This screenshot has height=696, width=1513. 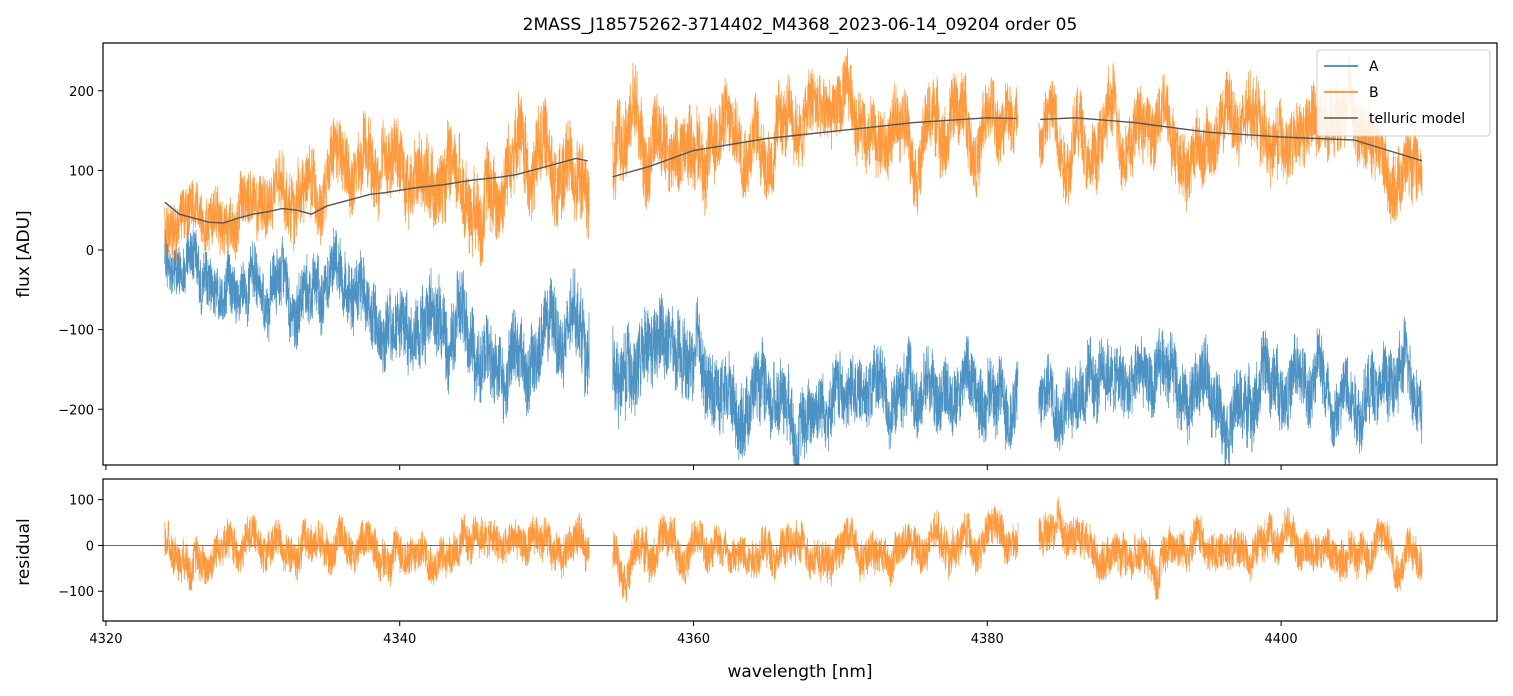 What do you see at coordinates (90, 546) in the screenshot?
I see `residual-ytick-label: 0` at bounding box center [90, 546].